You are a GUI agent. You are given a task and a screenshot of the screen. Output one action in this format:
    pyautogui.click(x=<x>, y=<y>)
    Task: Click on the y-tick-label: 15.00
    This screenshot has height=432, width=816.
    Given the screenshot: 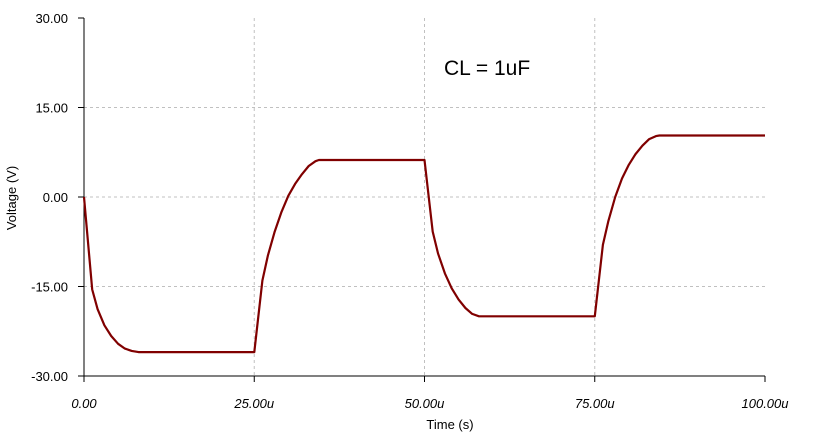 What is the action you would take?
    pyautogui.click(x=51, y=108)
    